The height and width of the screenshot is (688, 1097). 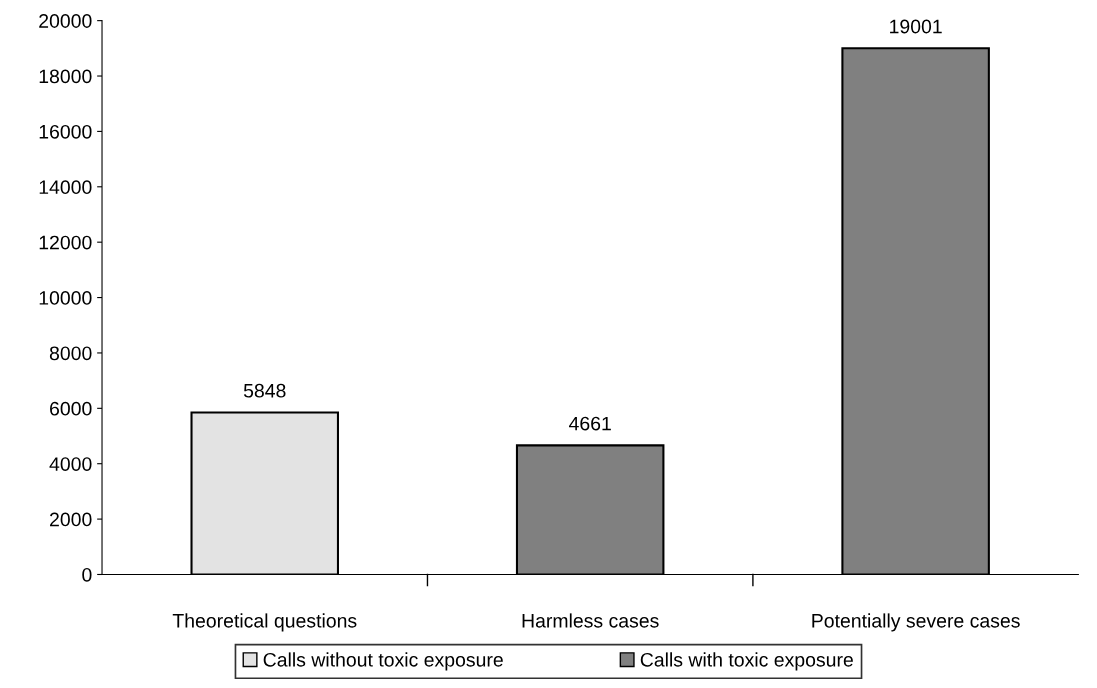 What do you see at coordinates (87, 574) in the screenshot?
I see `y-tick-label: 0` at bounding box center [87, 574].